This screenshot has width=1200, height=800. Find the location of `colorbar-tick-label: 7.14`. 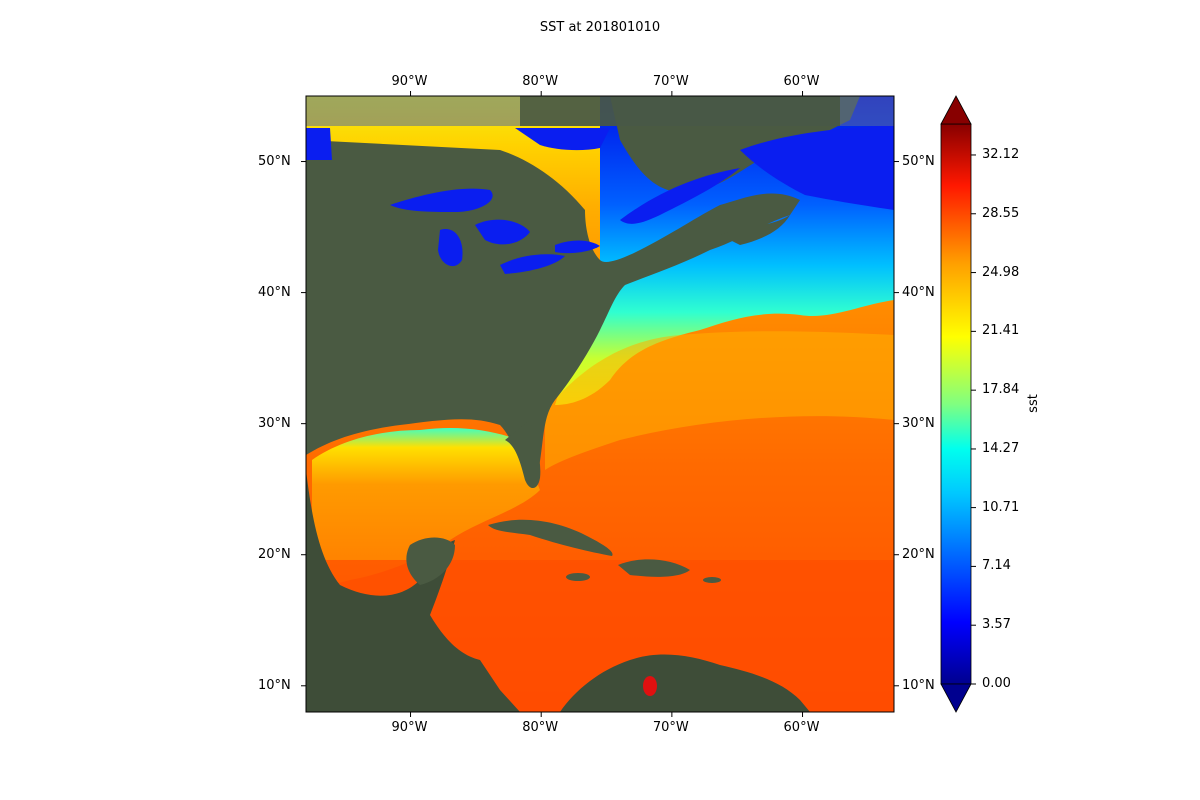

colorbar-tick-label: 7.14 is located at coordinates (996, 566).